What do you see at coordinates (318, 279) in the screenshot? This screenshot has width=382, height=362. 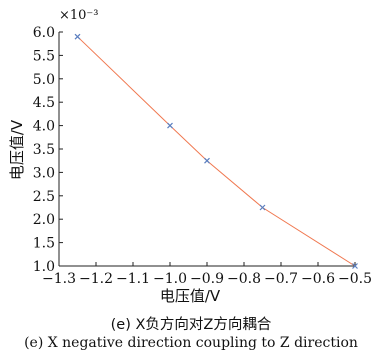 I see `x-tick-label: −0.6` at bounding box center [318, 279].